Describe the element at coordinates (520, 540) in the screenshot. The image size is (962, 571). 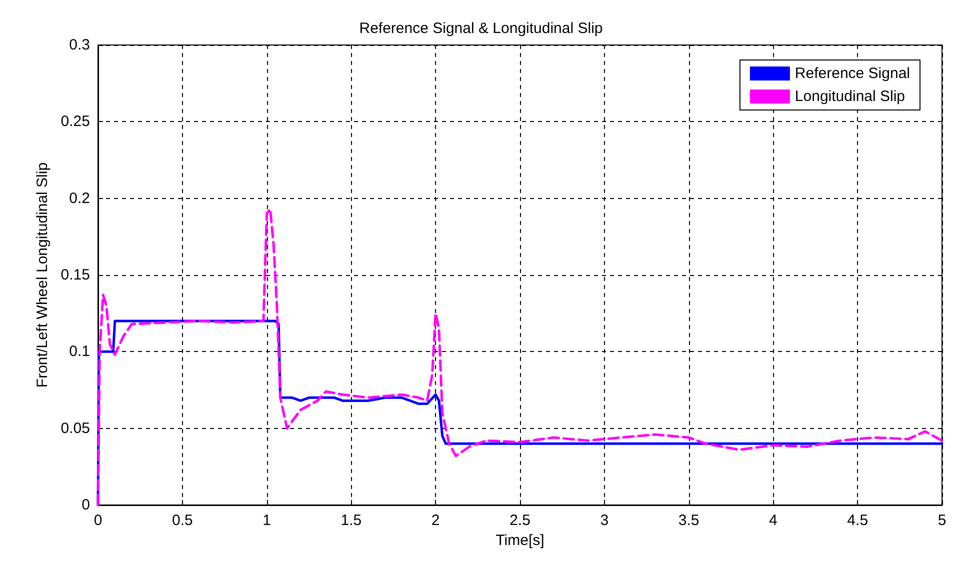
I see `x-axis-title: Time[s]` at that location.